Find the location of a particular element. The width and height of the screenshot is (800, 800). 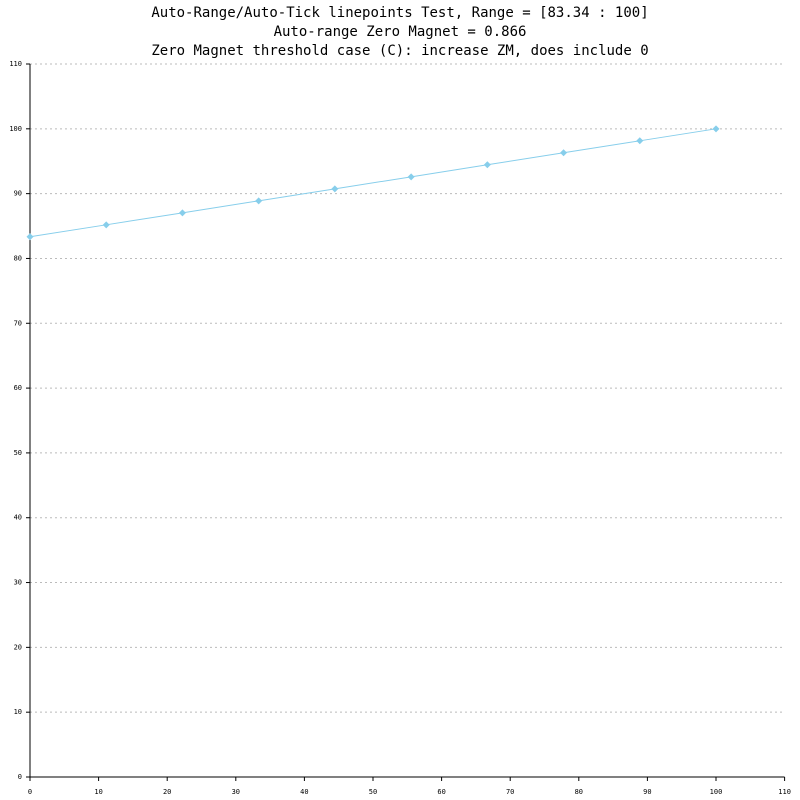

line is located at coordinates (373, 183).